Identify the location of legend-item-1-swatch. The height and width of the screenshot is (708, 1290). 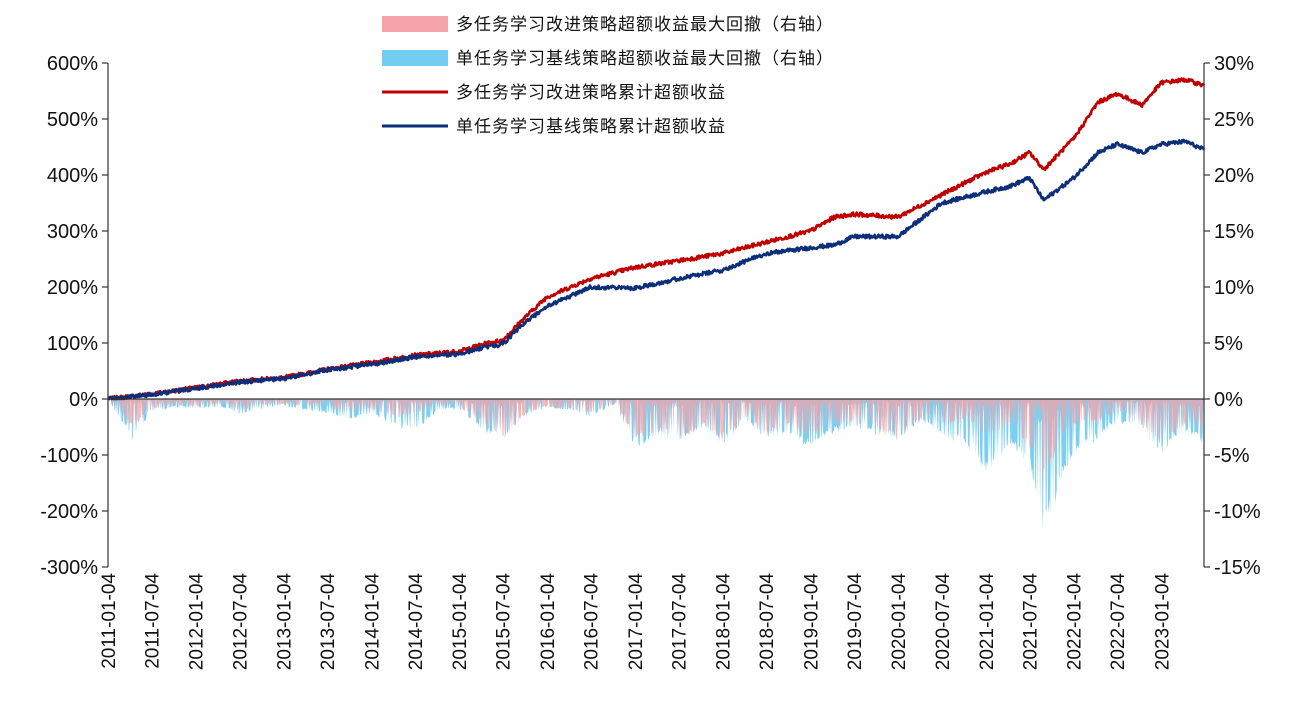
(415, 24).